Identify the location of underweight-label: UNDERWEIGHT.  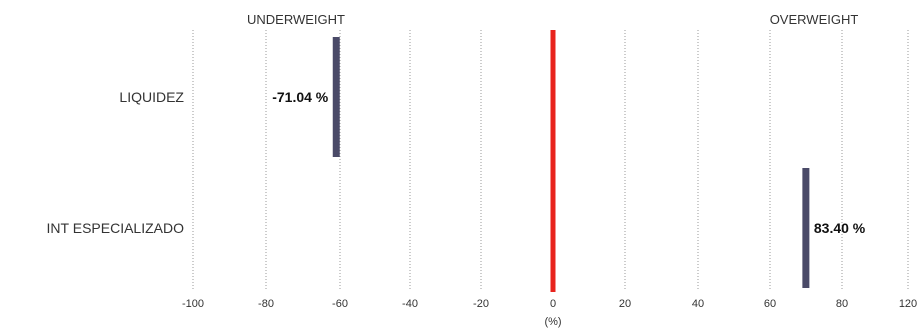
(296, 19).